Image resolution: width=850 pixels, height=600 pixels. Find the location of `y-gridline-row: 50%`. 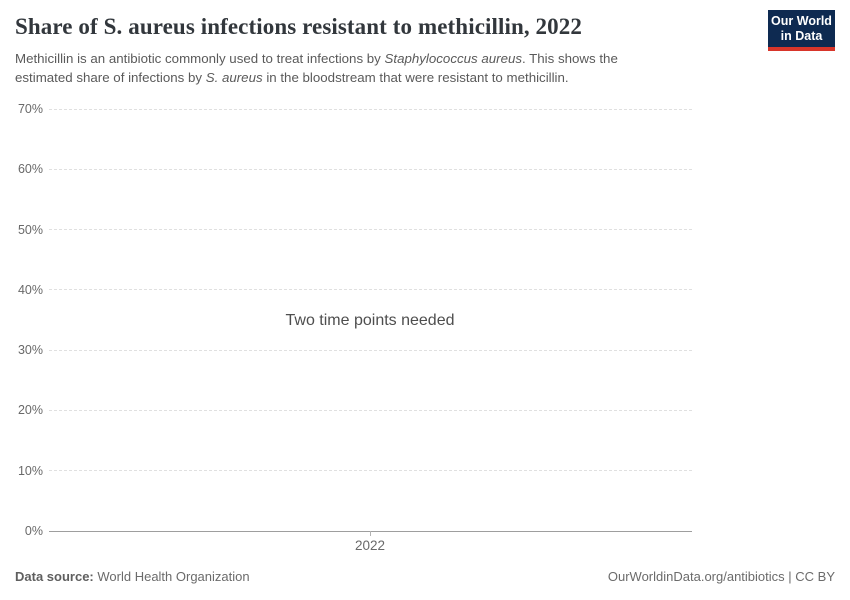

y-gridline-row: 50% is located at coordinates (425, 230).